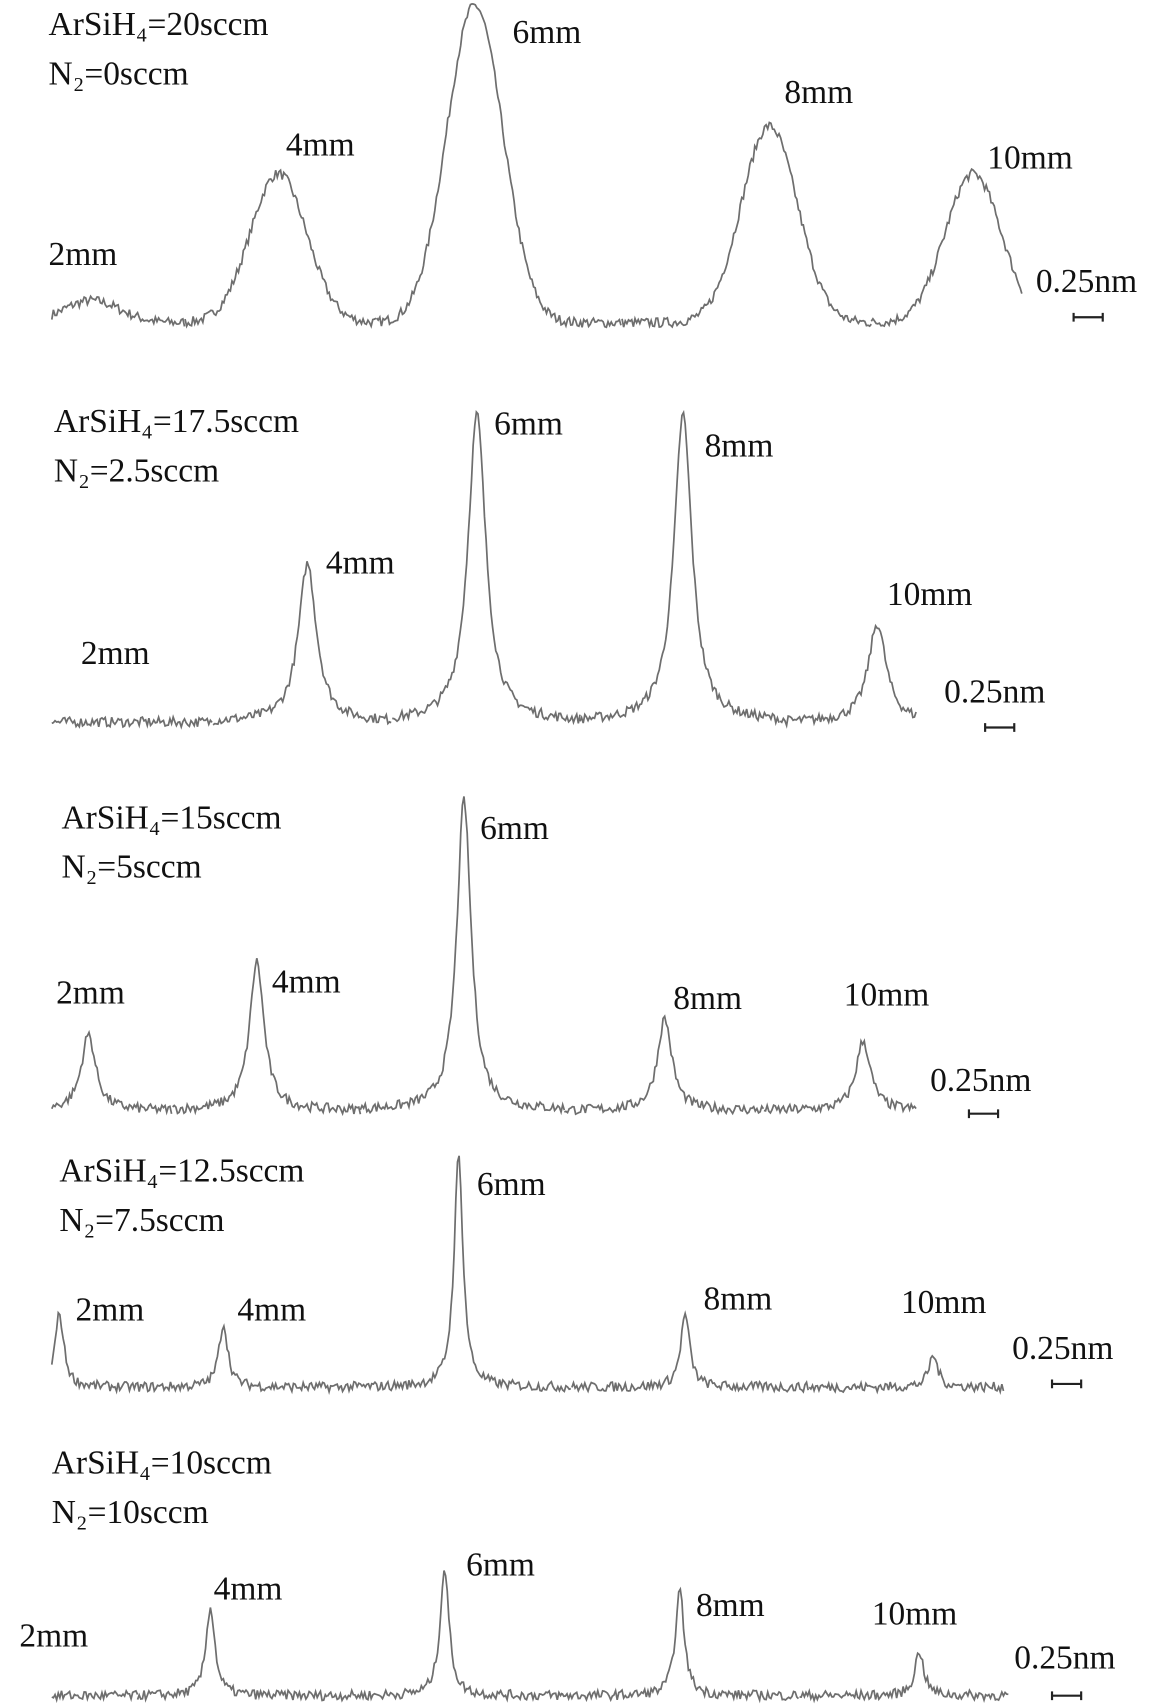 The width and height of the screenshot is (1176, 1706). Describe the element at coordinates (159, 24) in the screenshot. I see `panel-title: ArSiH₄=20sccm` at that location.